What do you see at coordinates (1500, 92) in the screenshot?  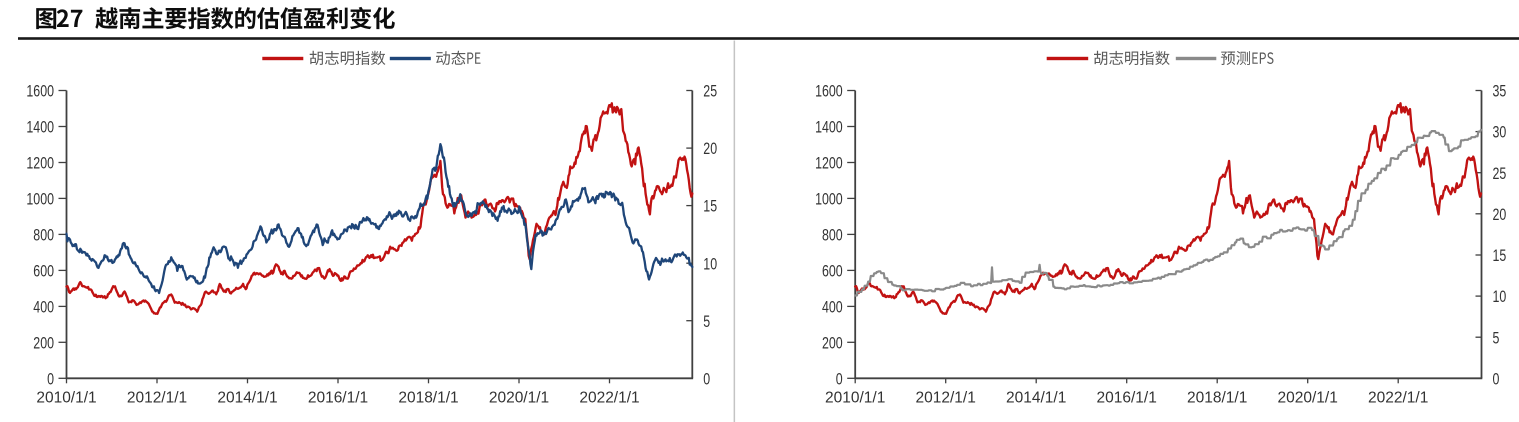 I see `svg-text: 35` at bounding box center [1500, 92].